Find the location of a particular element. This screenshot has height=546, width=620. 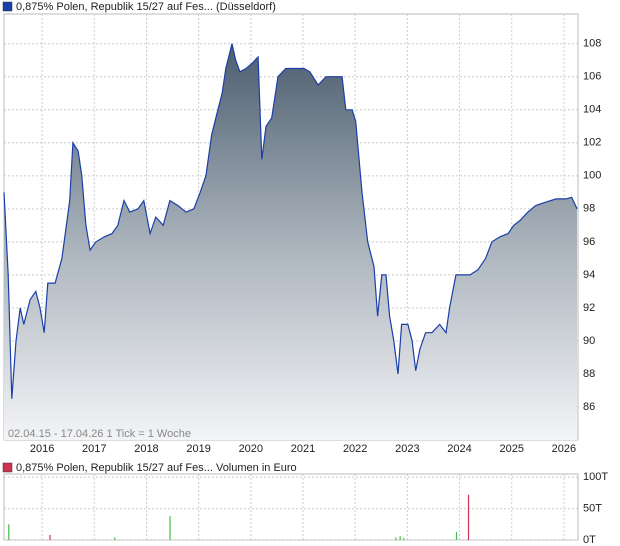

x-tick-label: 2023 is located at coordinates (407, 449).